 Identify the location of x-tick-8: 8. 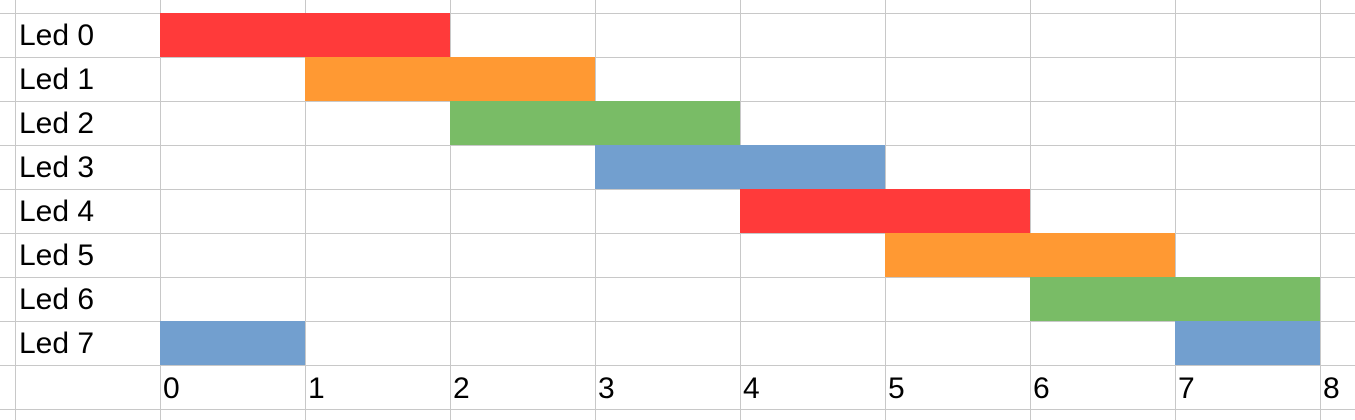
(1331, 388).